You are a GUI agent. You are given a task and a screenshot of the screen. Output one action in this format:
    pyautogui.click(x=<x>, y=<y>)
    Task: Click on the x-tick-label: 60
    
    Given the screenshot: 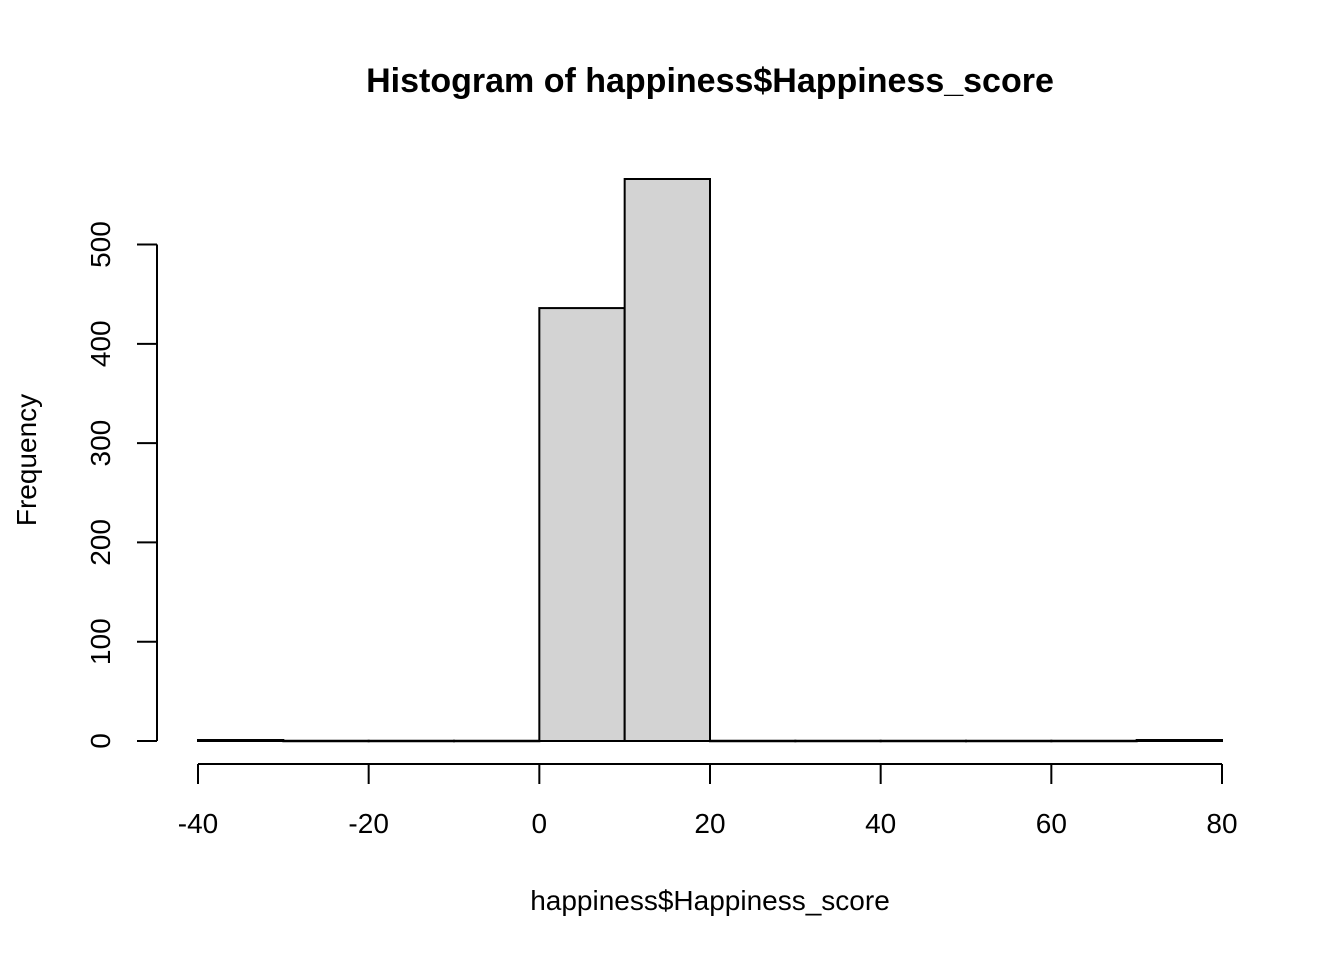 What is the action you would take?
    pyautogui.click(x=1051, y=823)
    